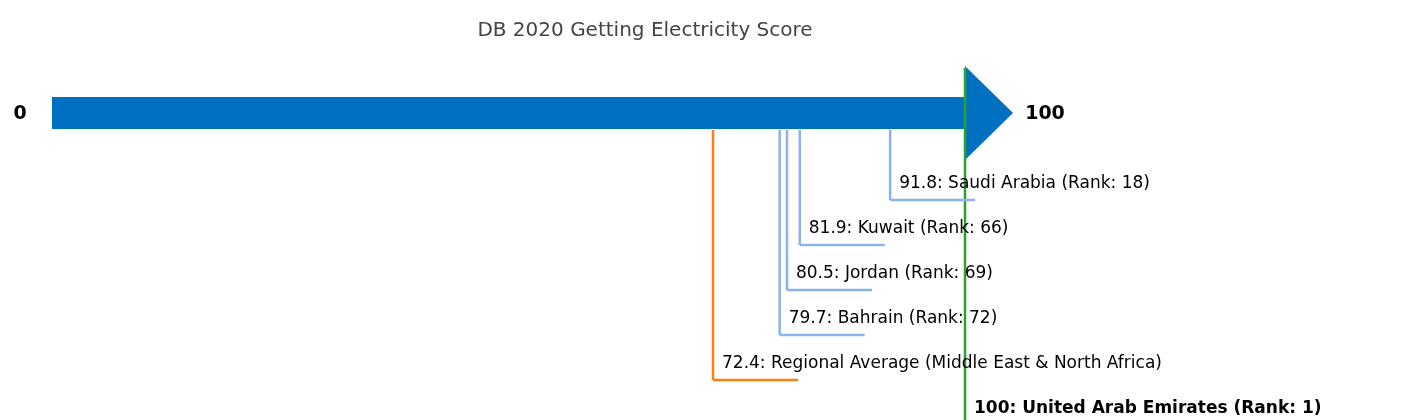 The width and height of the screenshot is (1402, 420). What do you see at coordinates (20, 112) in the screenshot?
I see `text: 0` at bounding box center [20, 112].